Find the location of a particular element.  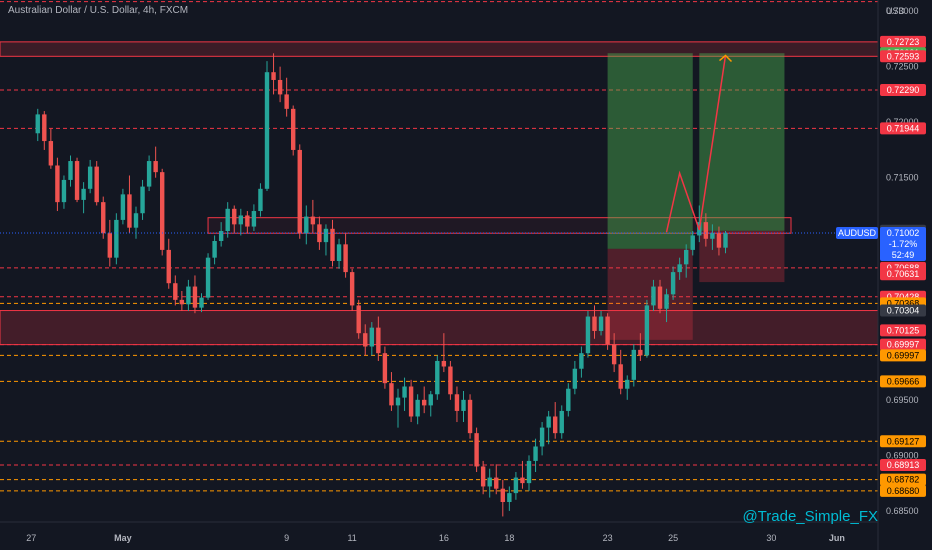

time-tick-label: 25 is located at coordinates (673, 538).